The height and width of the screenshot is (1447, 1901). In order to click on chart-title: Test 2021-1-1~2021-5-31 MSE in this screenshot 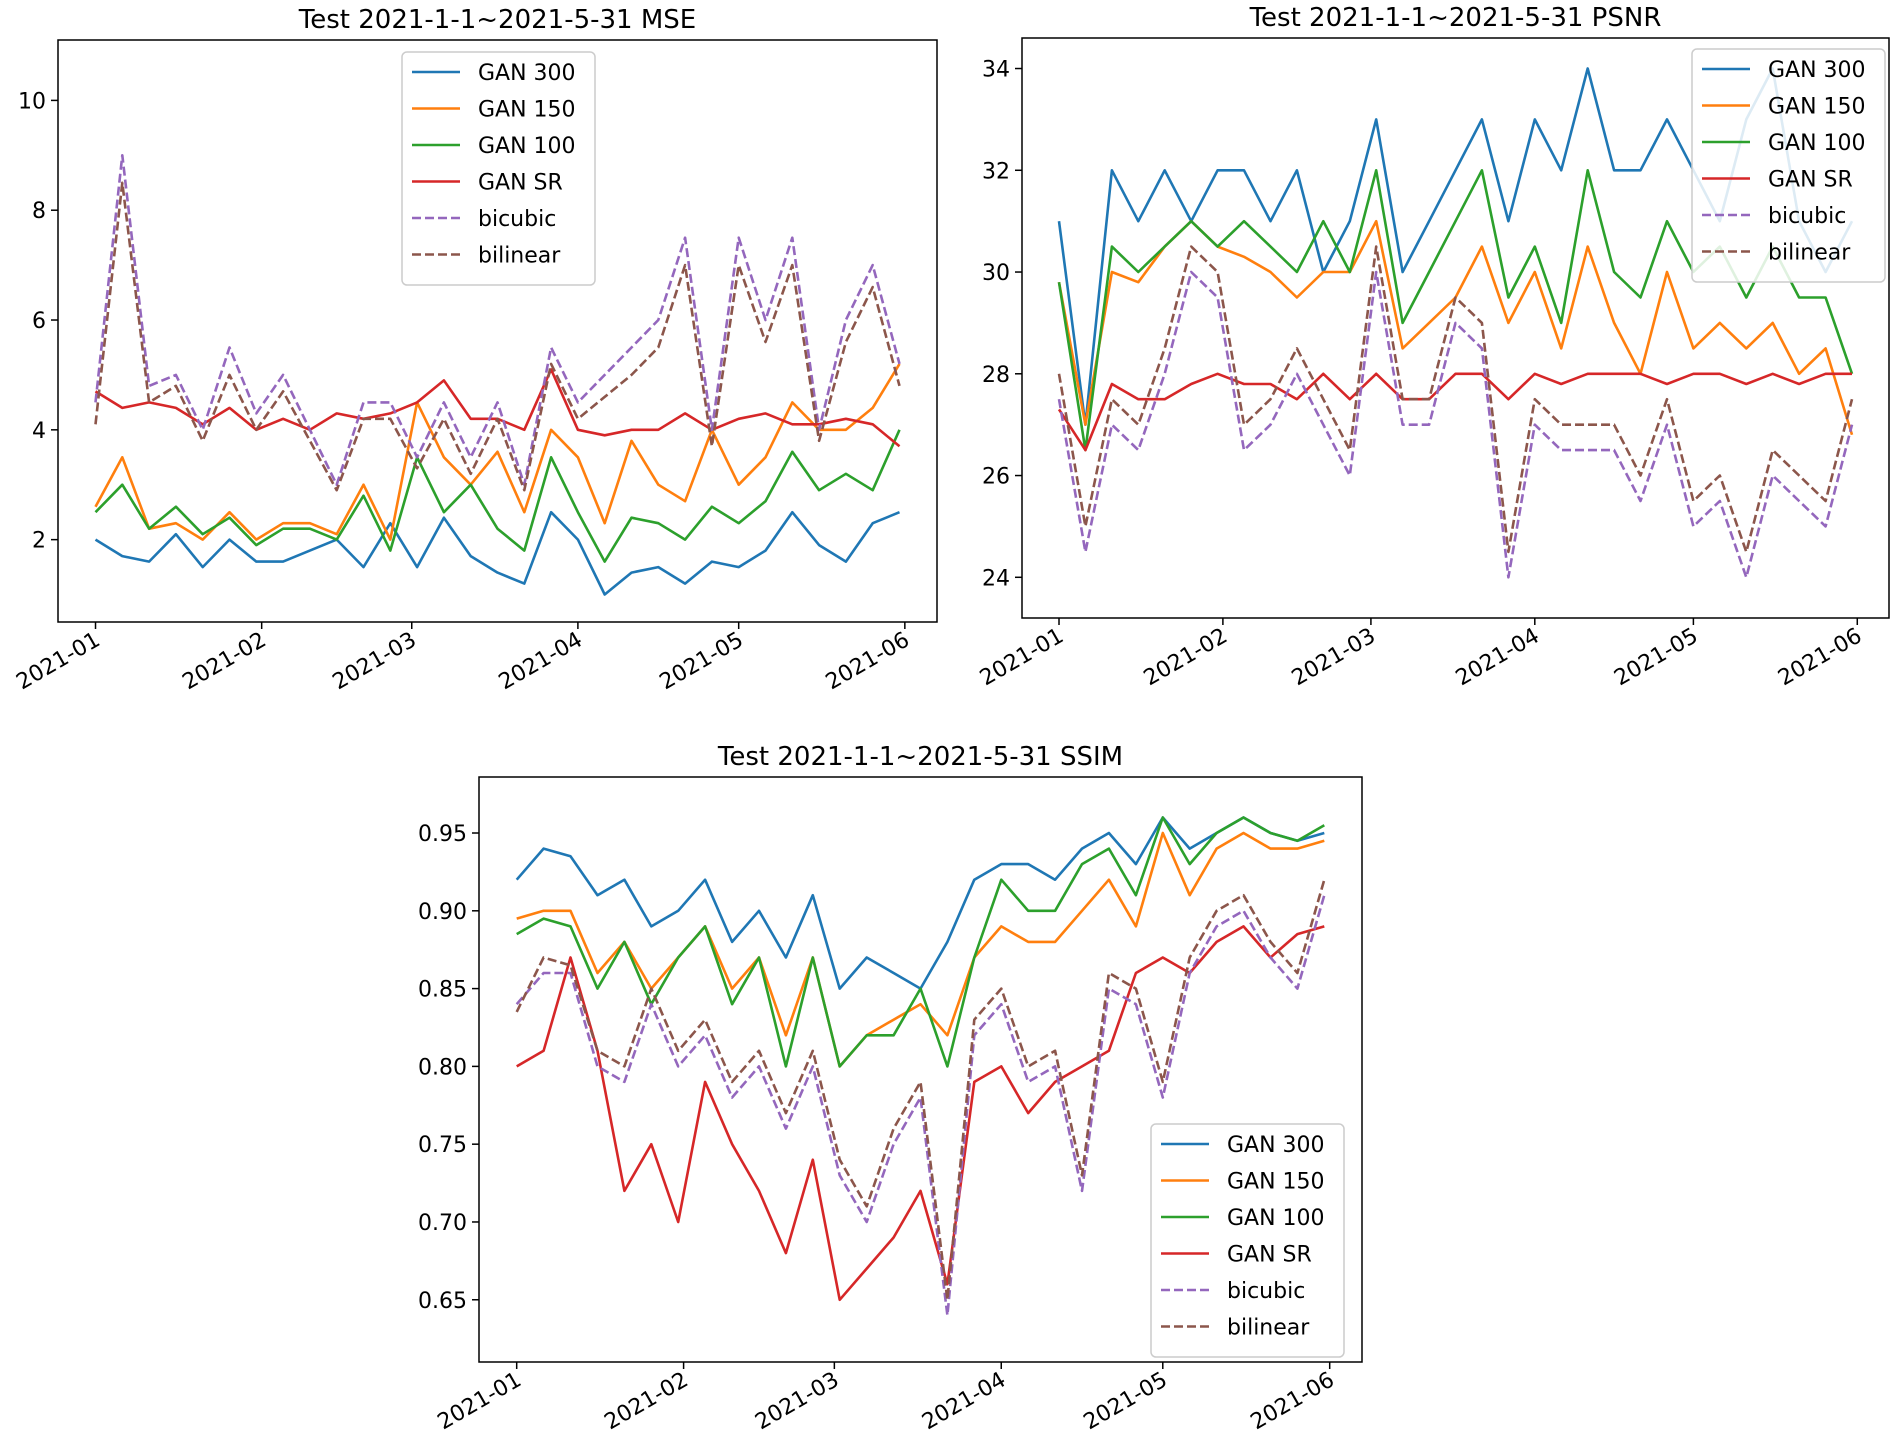, I will do `click(497, 20)`.